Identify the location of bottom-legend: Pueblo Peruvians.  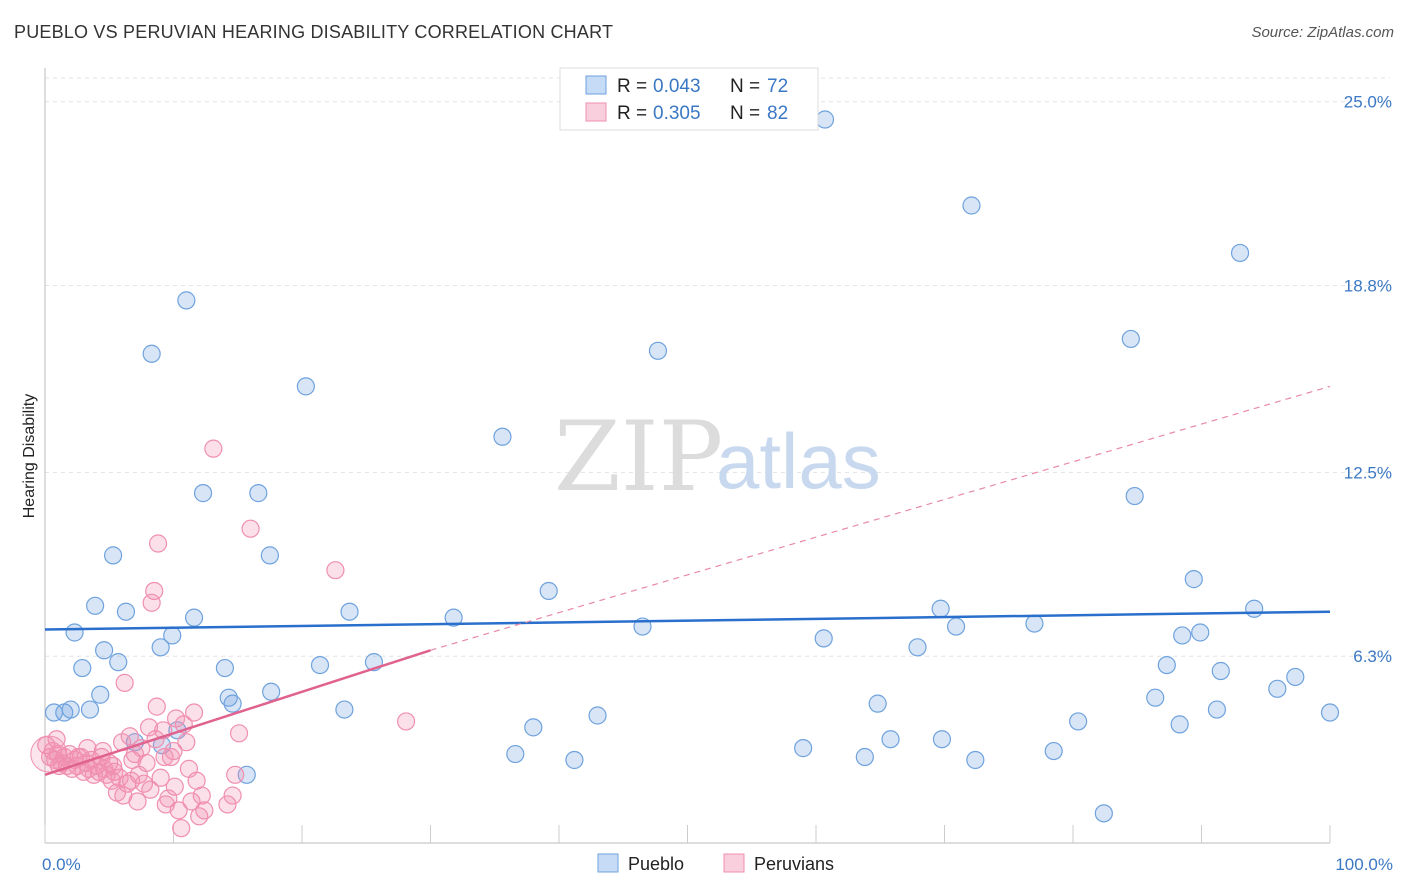
(715, 863).